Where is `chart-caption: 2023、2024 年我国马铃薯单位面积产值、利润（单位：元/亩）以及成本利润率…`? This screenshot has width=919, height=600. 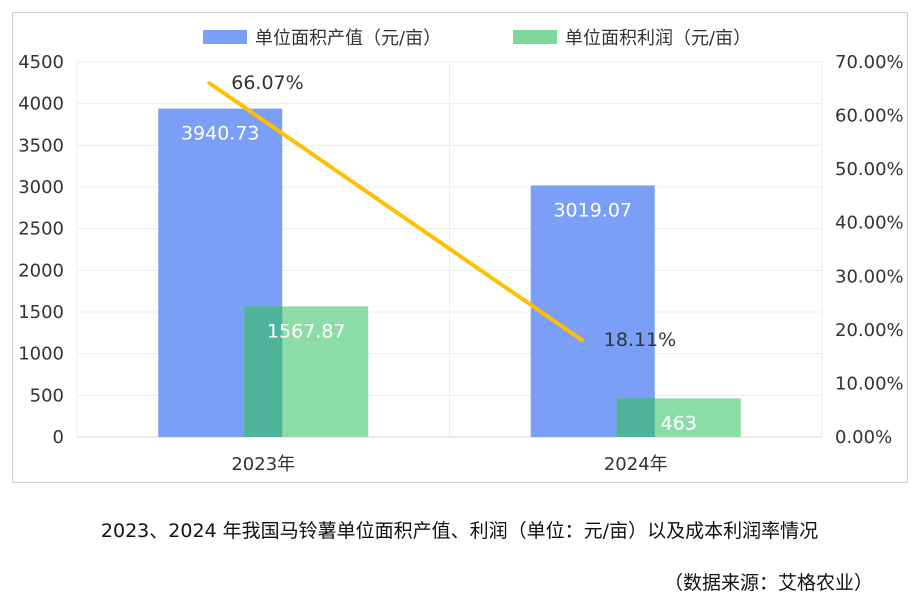 chart-caption: 2023、2024 年我国马铃薯单位面积产值、利润（单位：元/亩）以及成本利润率… is located at coordinates (459, 531).